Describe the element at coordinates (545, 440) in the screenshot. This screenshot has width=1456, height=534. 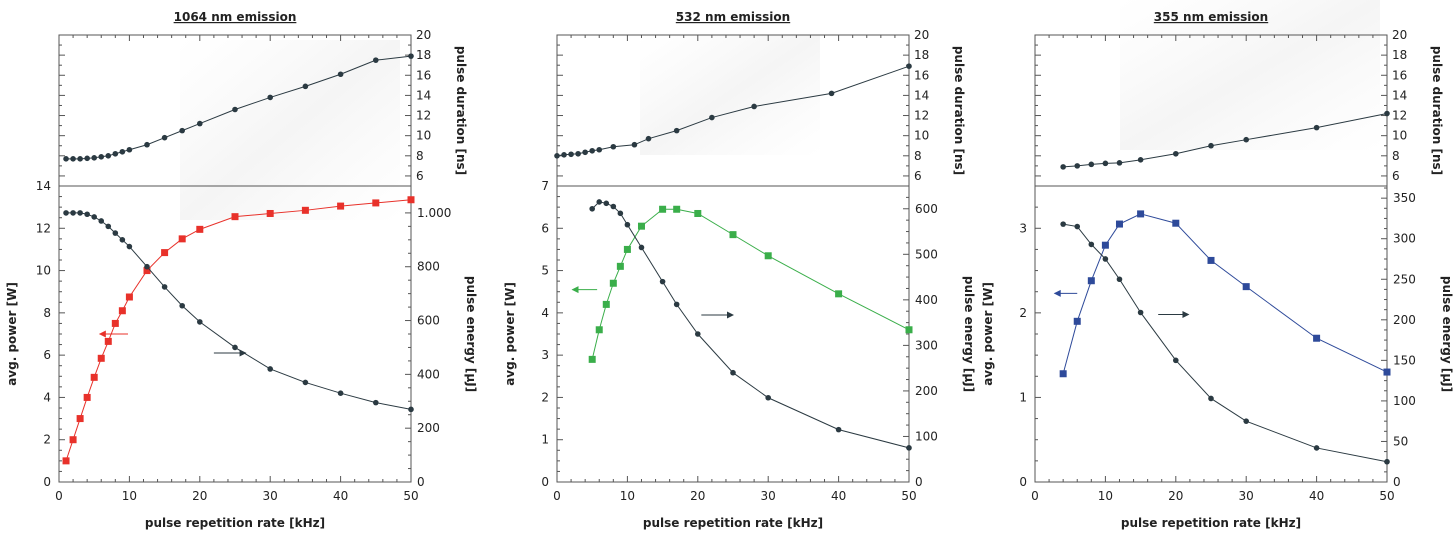
I see `left-tick-label: 1` at that location.